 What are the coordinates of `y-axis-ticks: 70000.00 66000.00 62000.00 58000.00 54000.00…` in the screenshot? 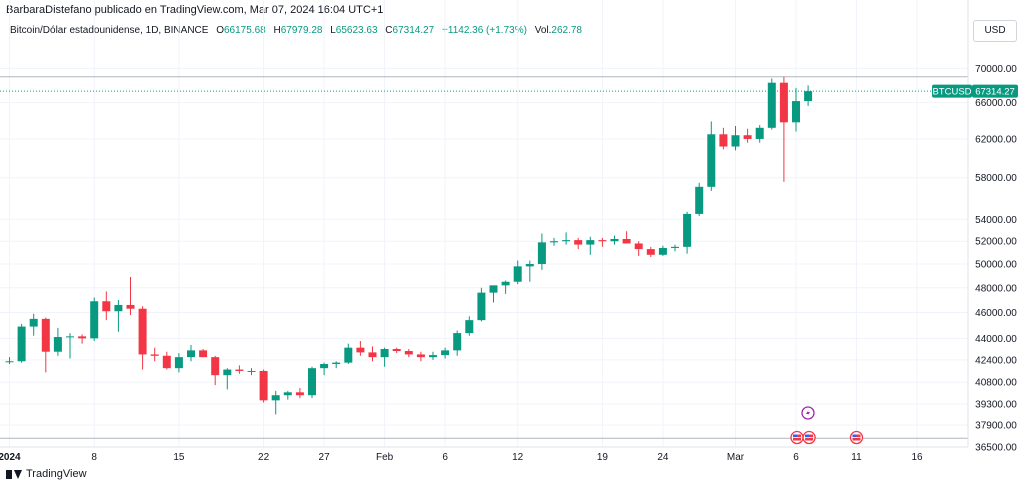 It's located at (996, 259).